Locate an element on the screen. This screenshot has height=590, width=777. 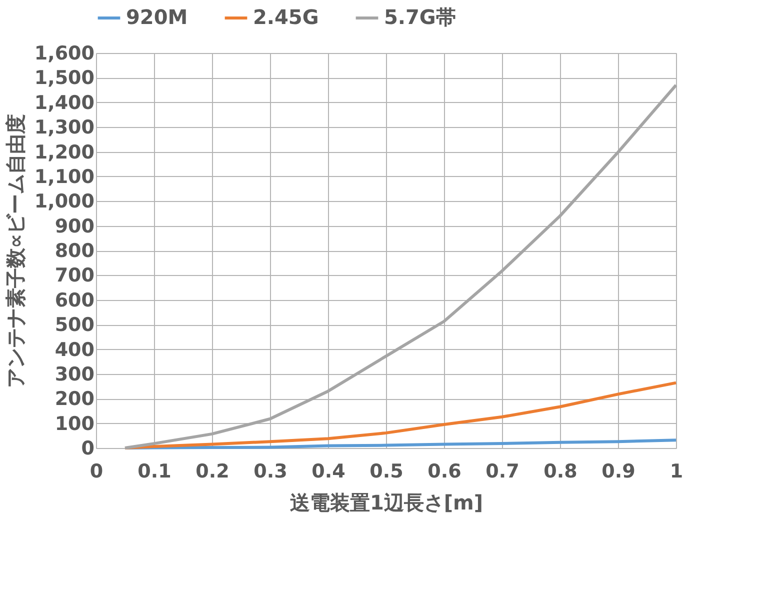
y-tick-label: 1,400 is located at coordinates (64, 103).